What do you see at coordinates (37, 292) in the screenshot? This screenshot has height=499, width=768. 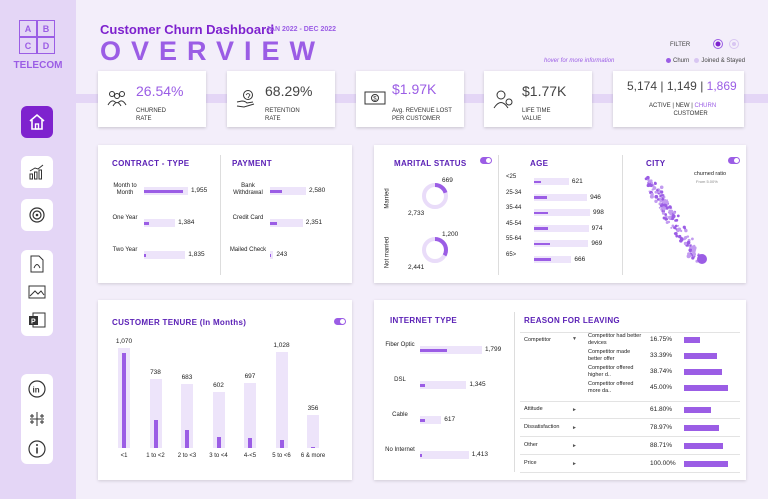 I see `image-button` at bounding box center [37, 292].